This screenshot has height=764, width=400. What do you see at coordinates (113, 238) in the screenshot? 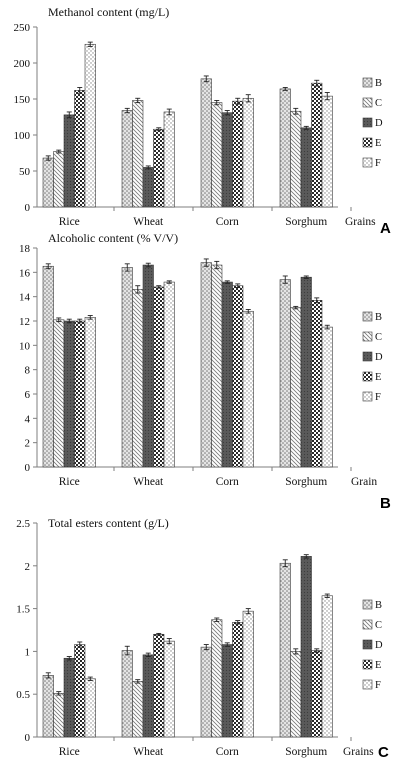
I see `chart-title: Alcoholic content (% V/V)` at bounding box center [113, 238].